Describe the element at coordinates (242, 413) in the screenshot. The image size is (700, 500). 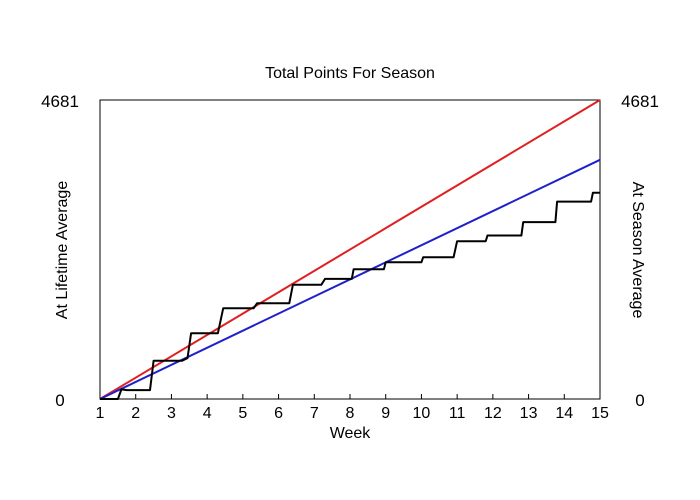
I see `x-tick-label: 5` at that location.